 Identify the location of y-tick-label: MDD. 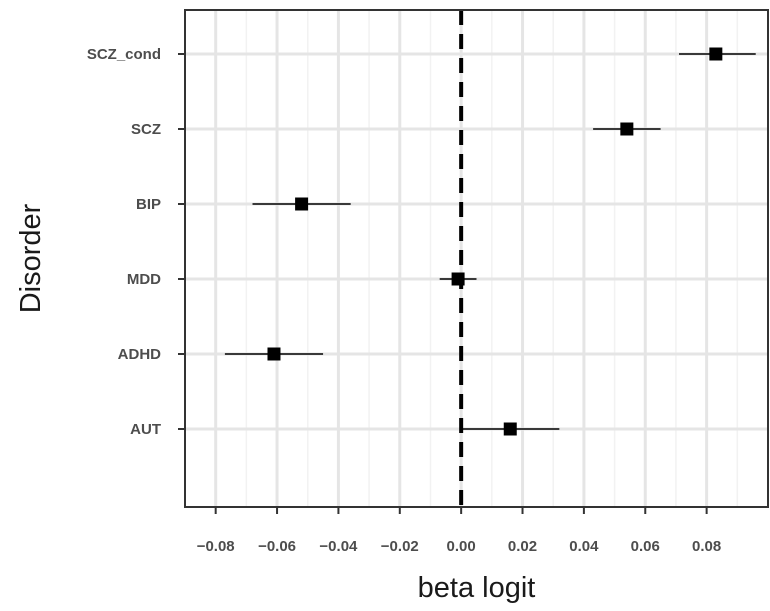
(144, 279).